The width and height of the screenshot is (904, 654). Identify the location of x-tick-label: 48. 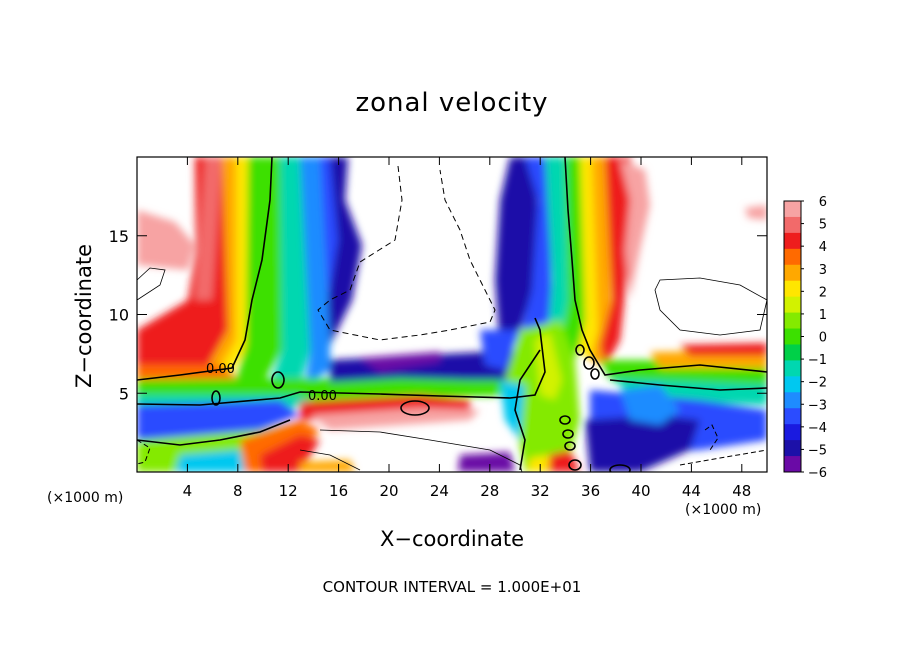
(741, 491).